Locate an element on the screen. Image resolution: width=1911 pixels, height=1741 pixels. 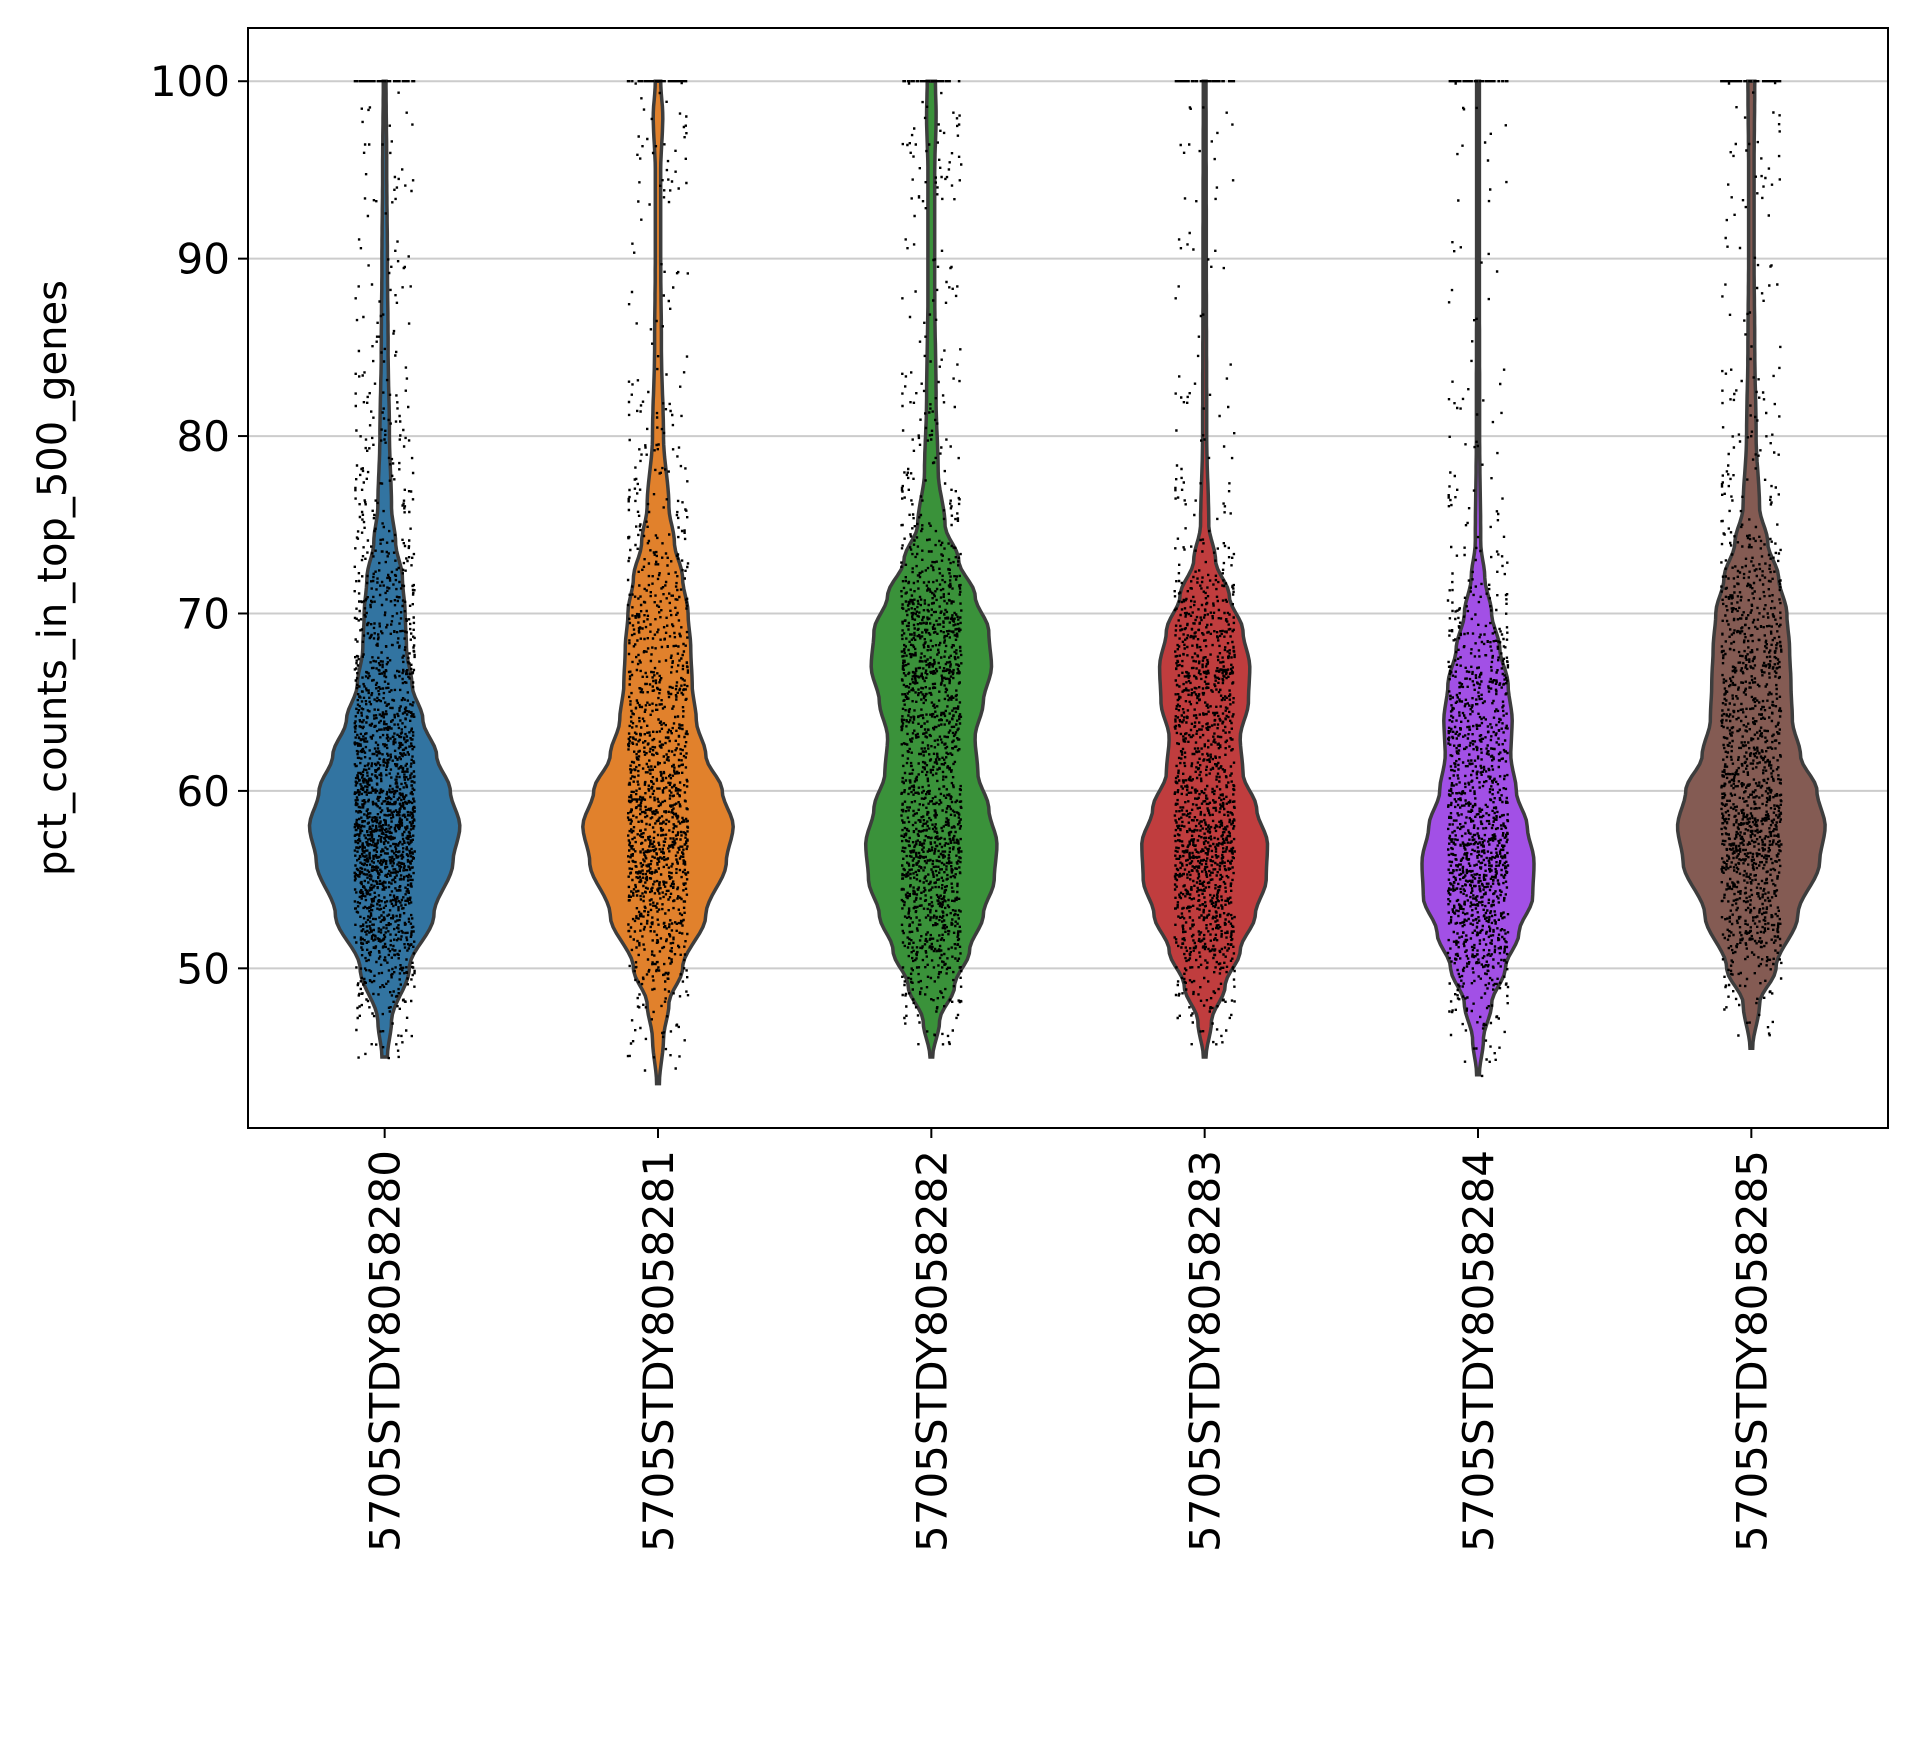
y-tick-label: 90 is located at coordinates (203, 259).